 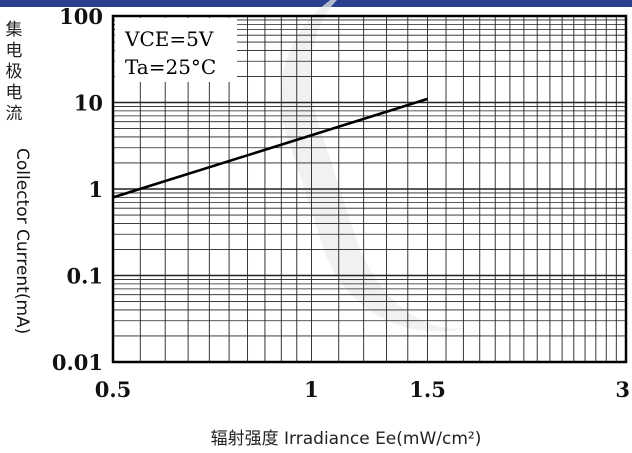 What do you see at coordinates (77, 189) in the screenshot?
I see `y-tick-labels: 100 10 1 0.1 0.01` at bounding box center [77, 189].